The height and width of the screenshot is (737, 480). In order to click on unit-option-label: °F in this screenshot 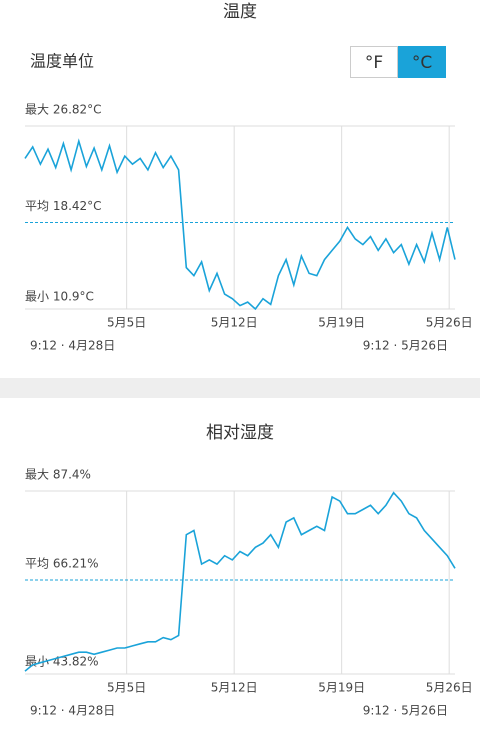, I will do `click(374, 63)`.